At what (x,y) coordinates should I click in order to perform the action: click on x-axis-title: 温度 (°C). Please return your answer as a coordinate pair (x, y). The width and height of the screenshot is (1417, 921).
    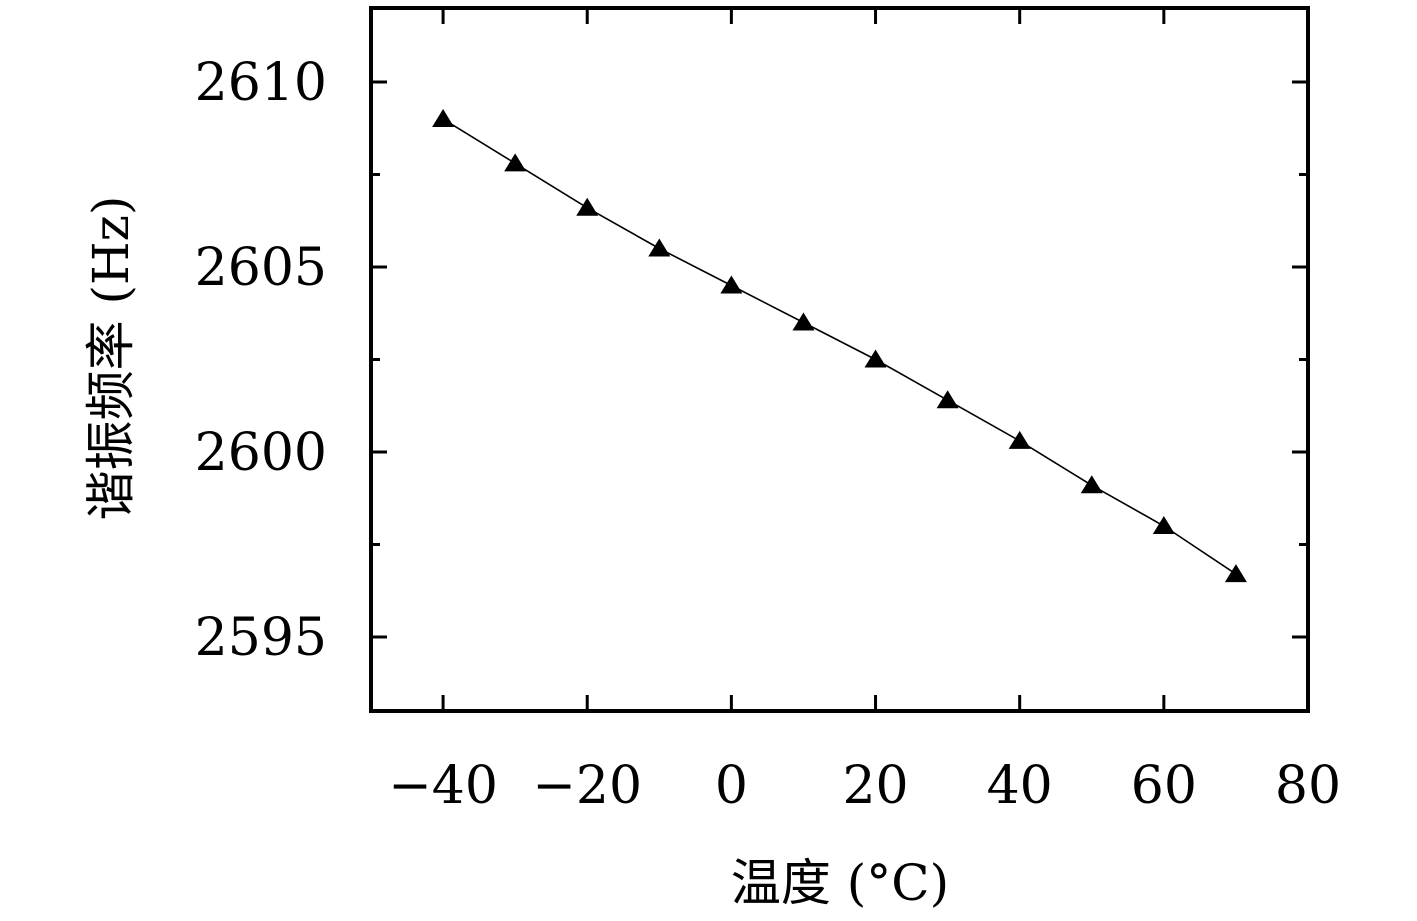
    Looking at the image, I should click on (840, 883).